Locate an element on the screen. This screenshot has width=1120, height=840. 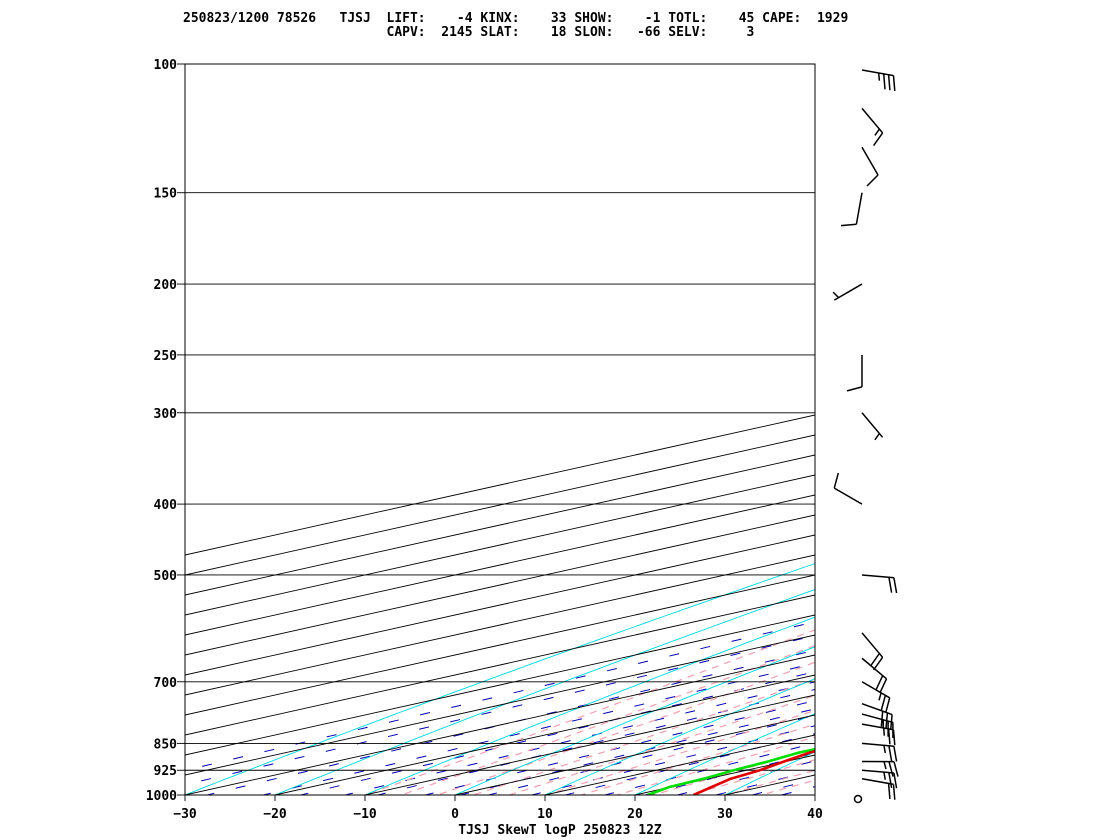
pressure-tick-label: 500 is located at coordinates (166, 576).